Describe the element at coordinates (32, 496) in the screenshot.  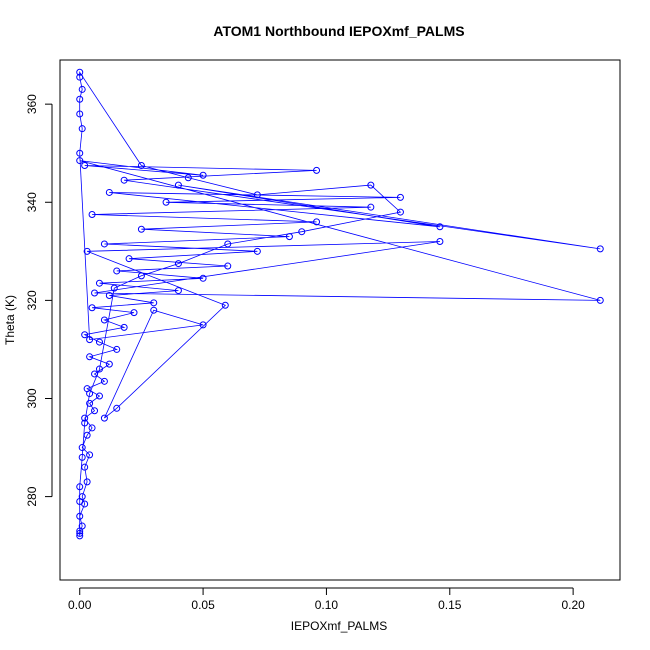
I see `y-tick-label: 280` at that location.